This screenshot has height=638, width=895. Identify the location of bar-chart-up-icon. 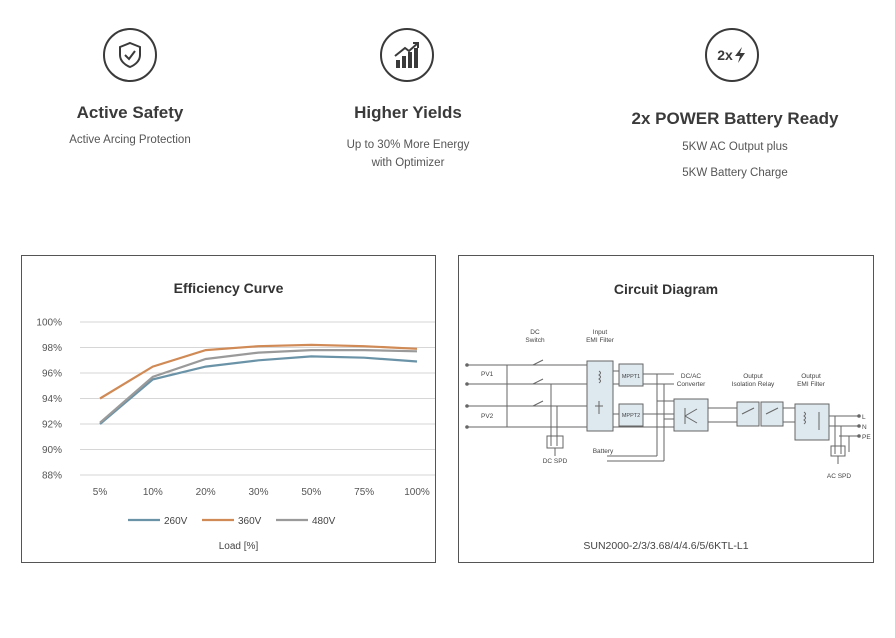
(407, 55).